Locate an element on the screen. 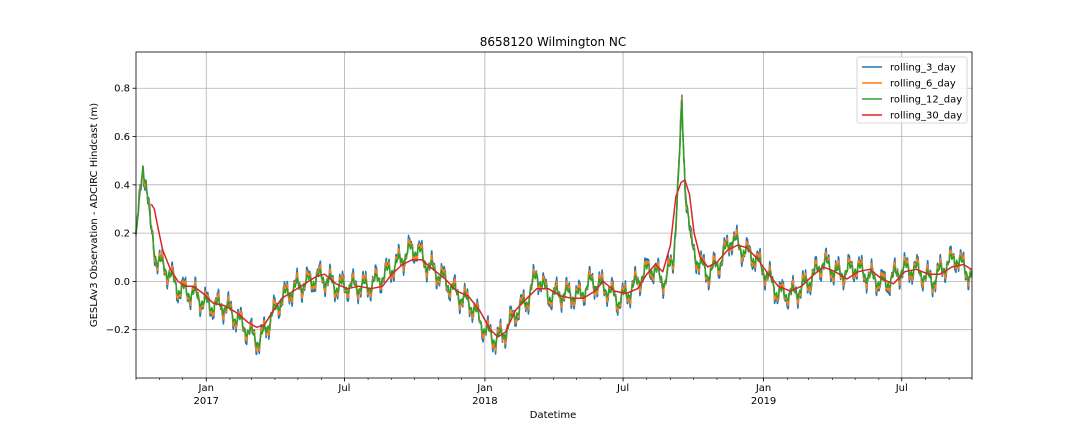  x-tick-year-label: 2018 is located at coordinates (484, 401).